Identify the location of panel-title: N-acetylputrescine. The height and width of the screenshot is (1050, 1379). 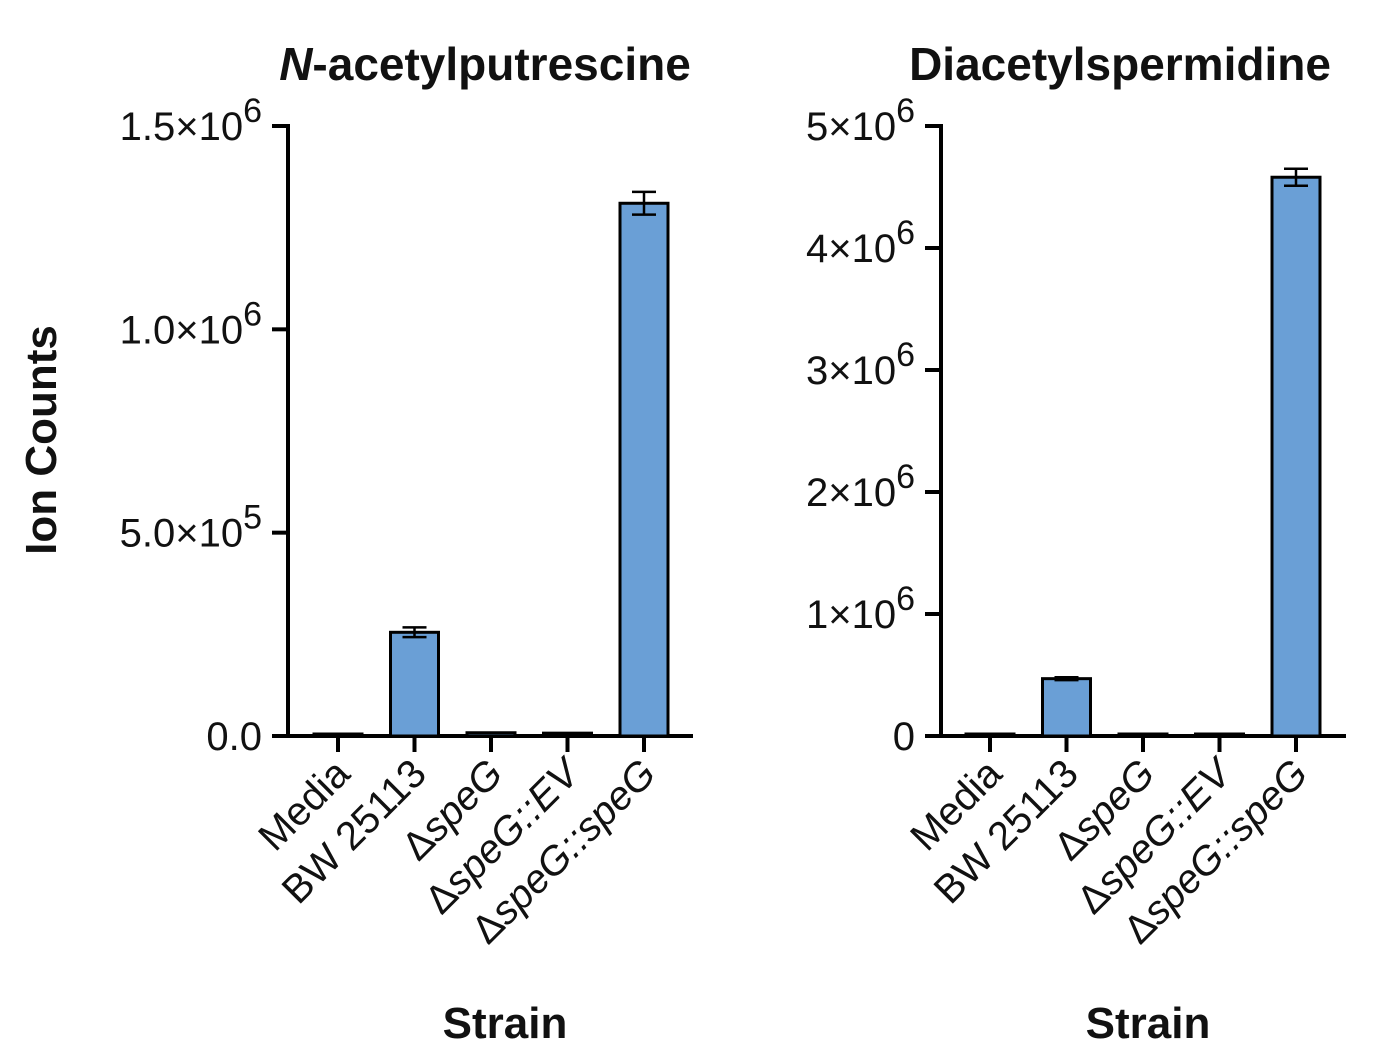
(485, 64).